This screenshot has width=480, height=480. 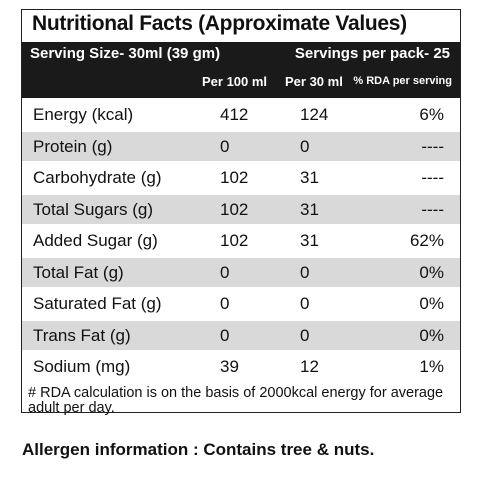 I want to click on table-row: Total Sugars (g) 102 31 ----, so click(x=241, y=210).